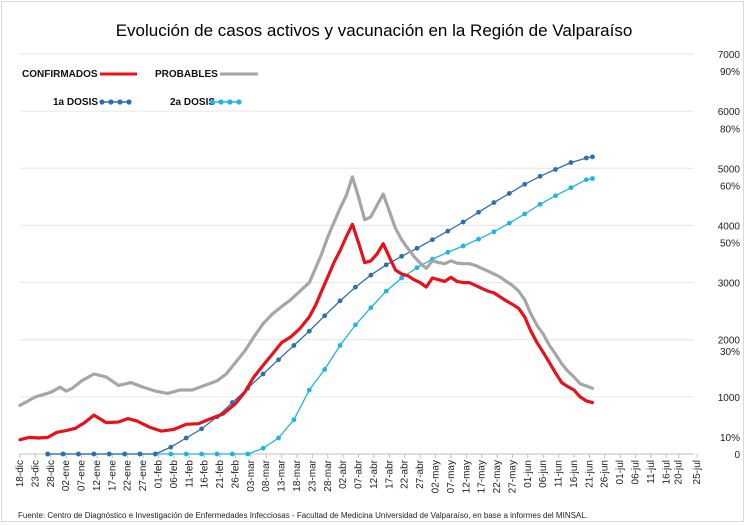 This screenshot has height=525, width=747. I want to click on x-tick-label: 07-ene, so click(82, 476).